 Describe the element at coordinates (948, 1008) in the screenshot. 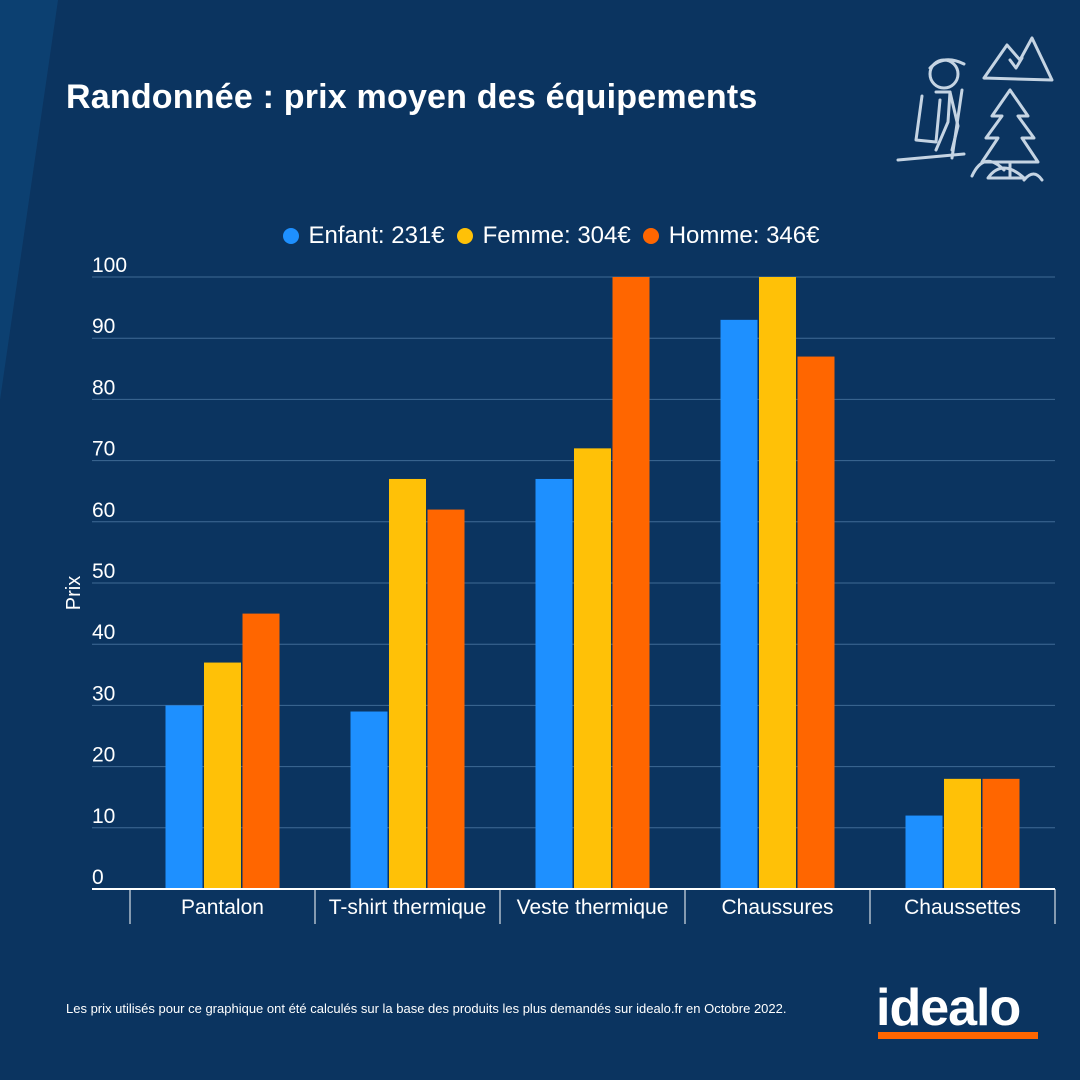

I see `logo-text: idealo` at that location.